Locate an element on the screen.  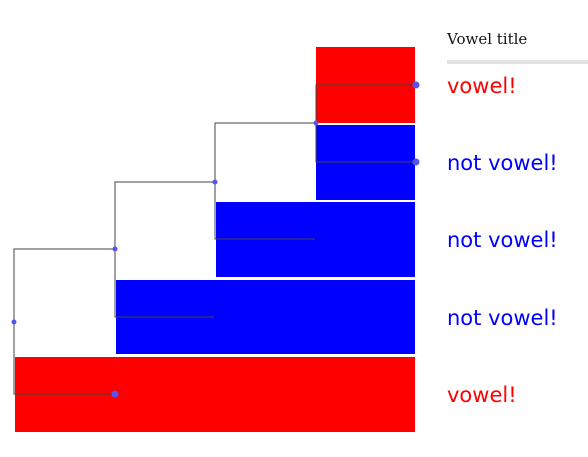
label-3: not vowel! is located at coordinates (502, 240).